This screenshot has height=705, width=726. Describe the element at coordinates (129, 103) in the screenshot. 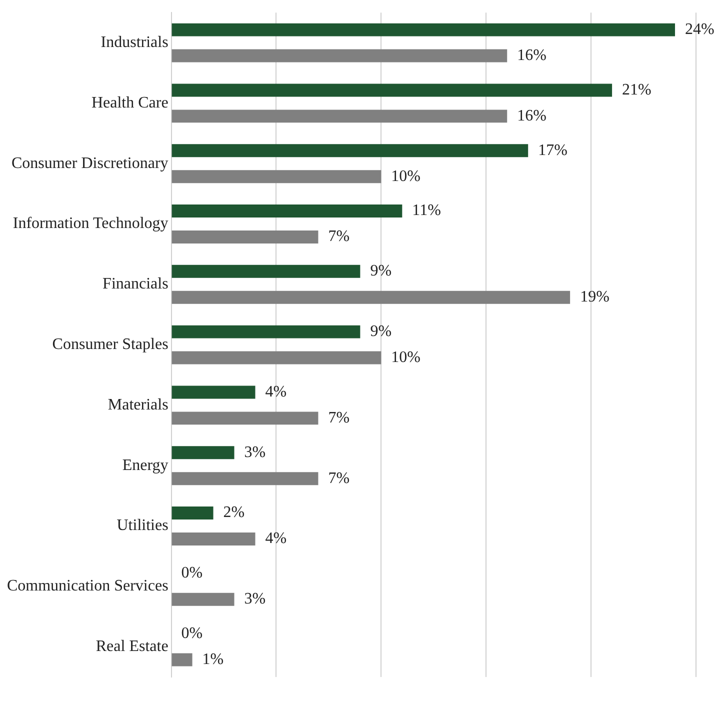

I see `y-tick-label: Health Care` at that location.